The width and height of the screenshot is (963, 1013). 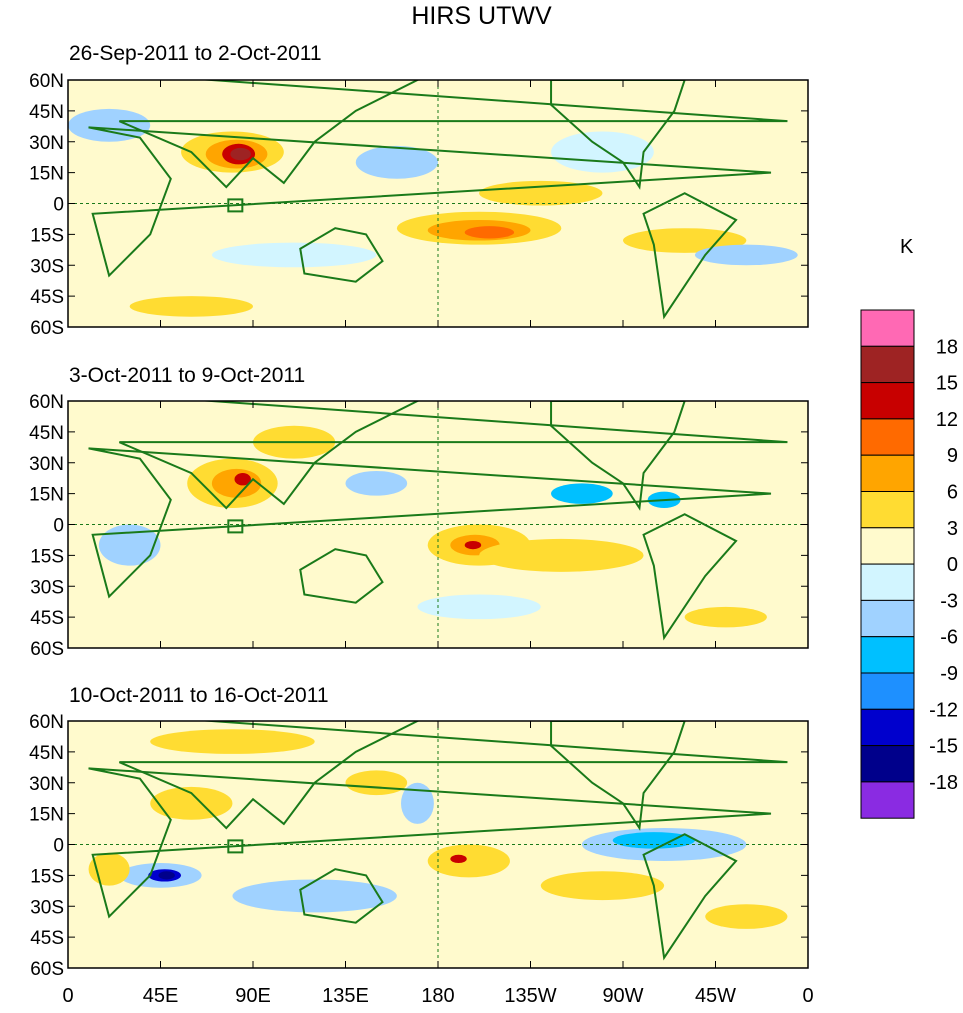 I want to click on x-tick-label: 135W, so click(x=530, y=996).